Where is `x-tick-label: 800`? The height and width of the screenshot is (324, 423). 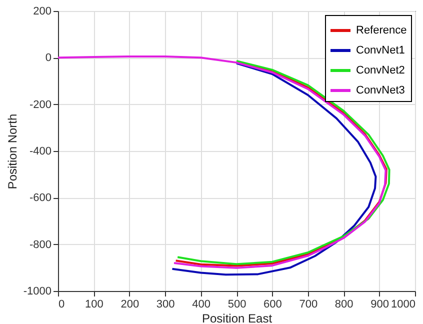
x-tick-label: 800 is located at coordinates (344, 304).